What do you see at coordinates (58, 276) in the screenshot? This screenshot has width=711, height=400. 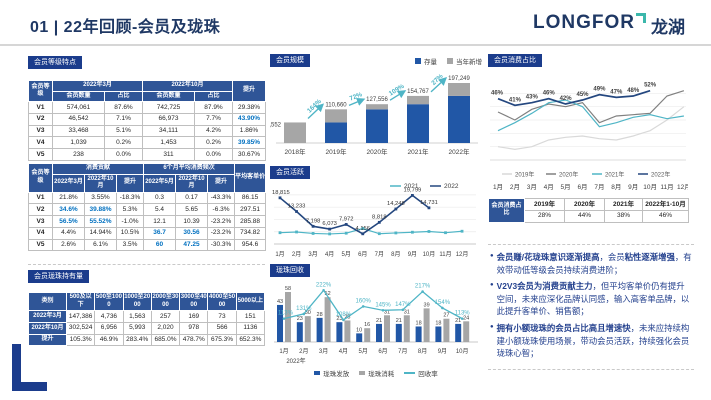 I see `section-label-longzhu-holding: 会员珑珠持有量` at bounding box center [58, 276].